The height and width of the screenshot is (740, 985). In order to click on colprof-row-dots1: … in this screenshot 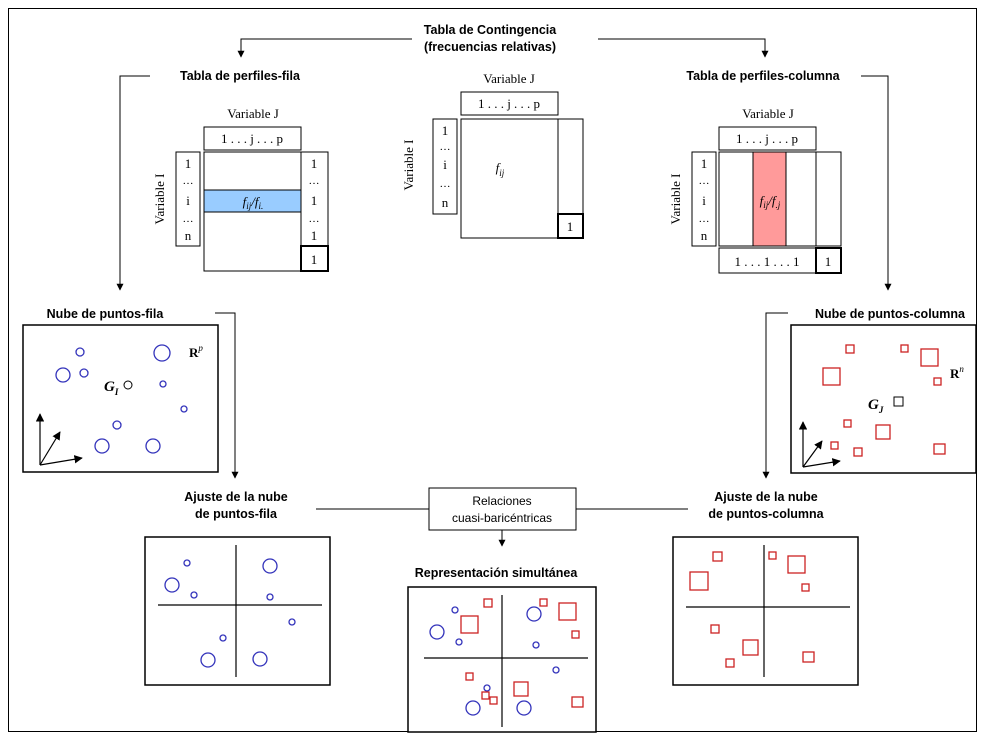, I will do `click(704, 181)`.